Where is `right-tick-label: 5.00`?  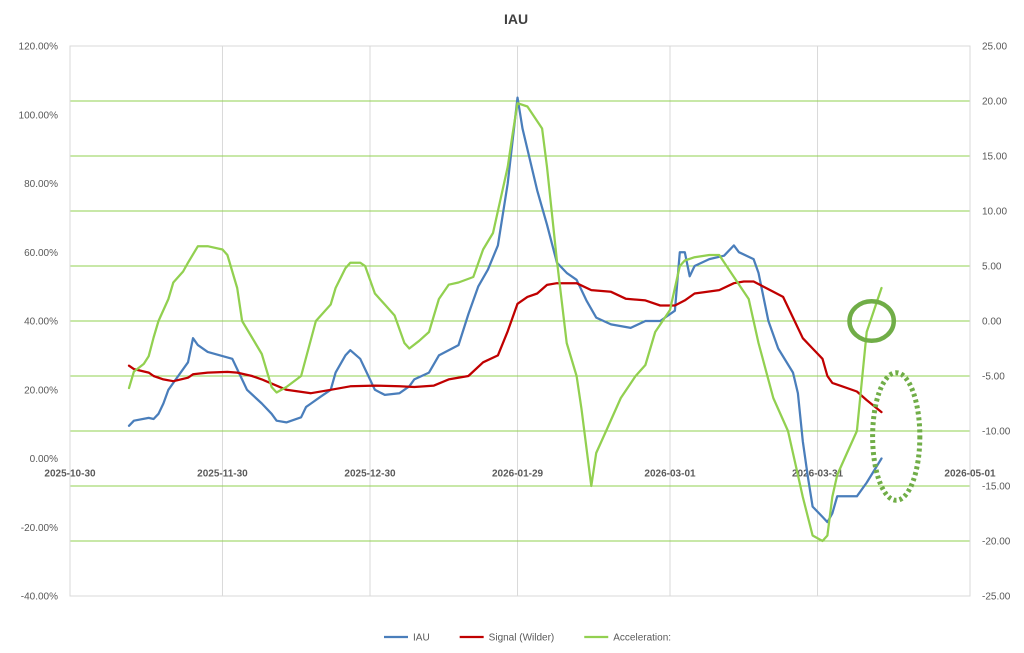 right-tick-label: 5.00 is located at coordinates (992, 267).